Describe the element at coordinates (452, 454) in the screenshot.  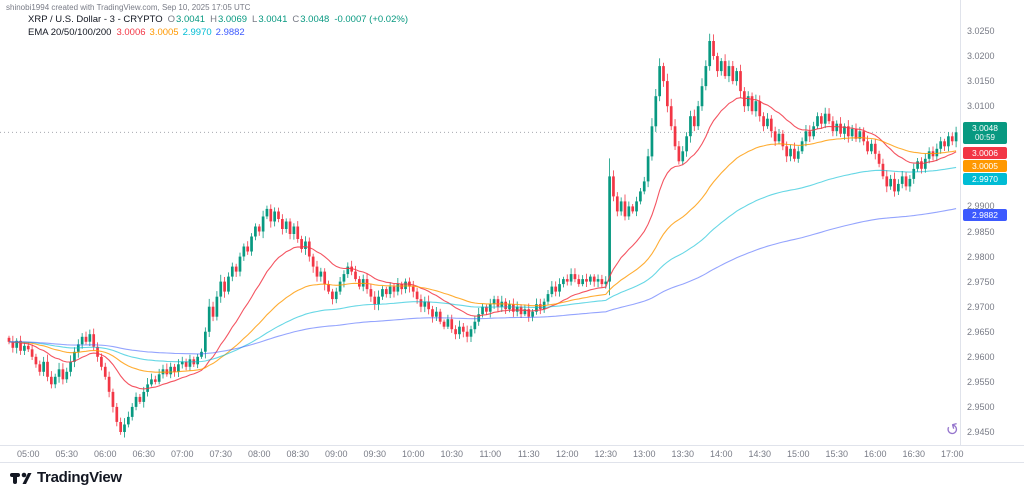
I see `time-label: 10:30` at that location.